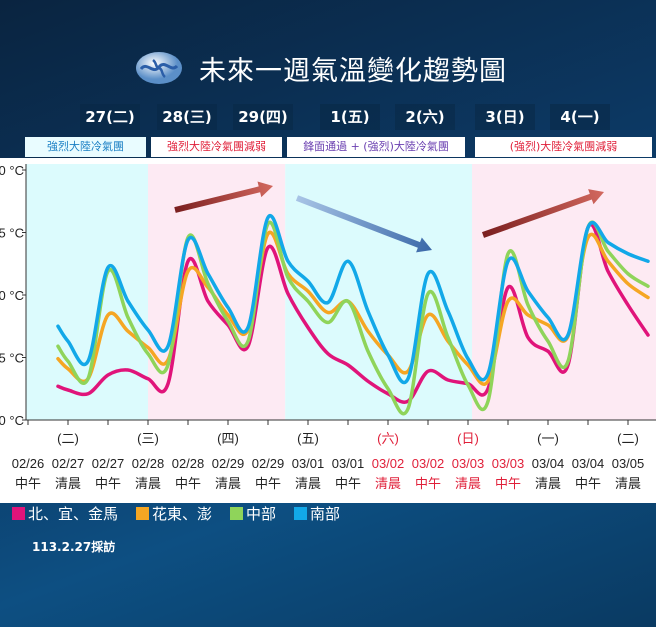 The width and height of the screenshot is (656, 627). What do you see at coordinates (74, 547) in the screenshot?
I see `source-note: 113.2.27採訪` at bounding box center [74, 547].